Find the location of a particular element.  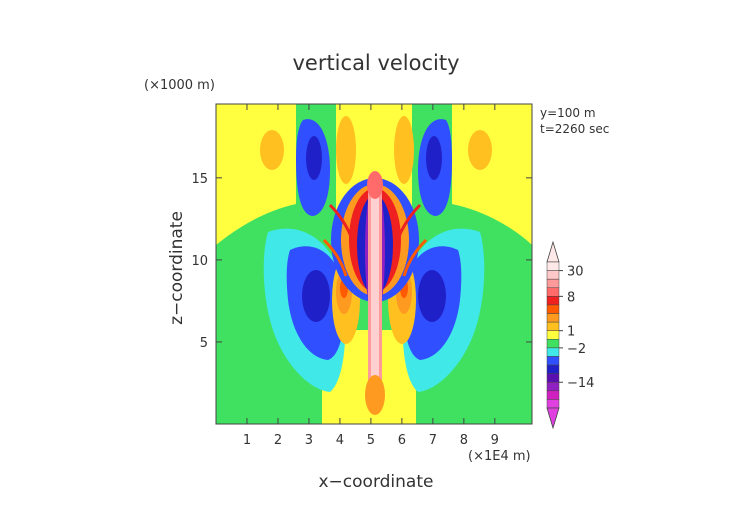

far-right-orange is located at coordinates (480, 150).